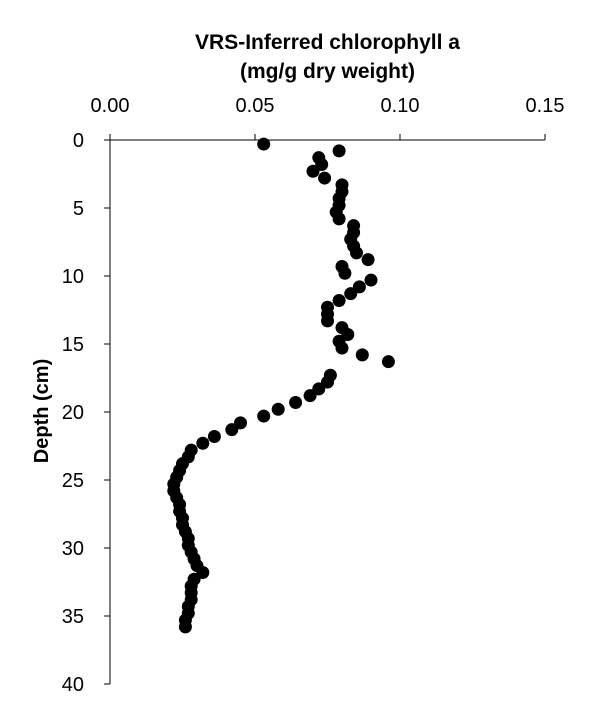  What do you see at coordinates (42, 411) in the screenshot?
I see `y-axis-label: Depth (cm)` at bounding box center [42, 411].